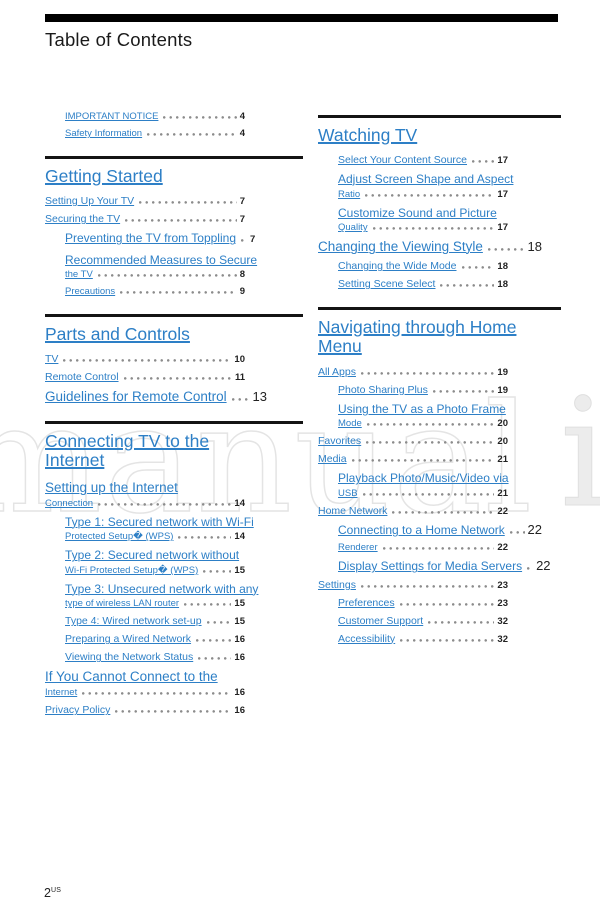 The height and width of the screenshot is (908, 600). What do you see at coordinates (127, 450) in the screenshot?
I see `toc-section-title: Connecting TV to the Internet` at bounding box center [127, 450].